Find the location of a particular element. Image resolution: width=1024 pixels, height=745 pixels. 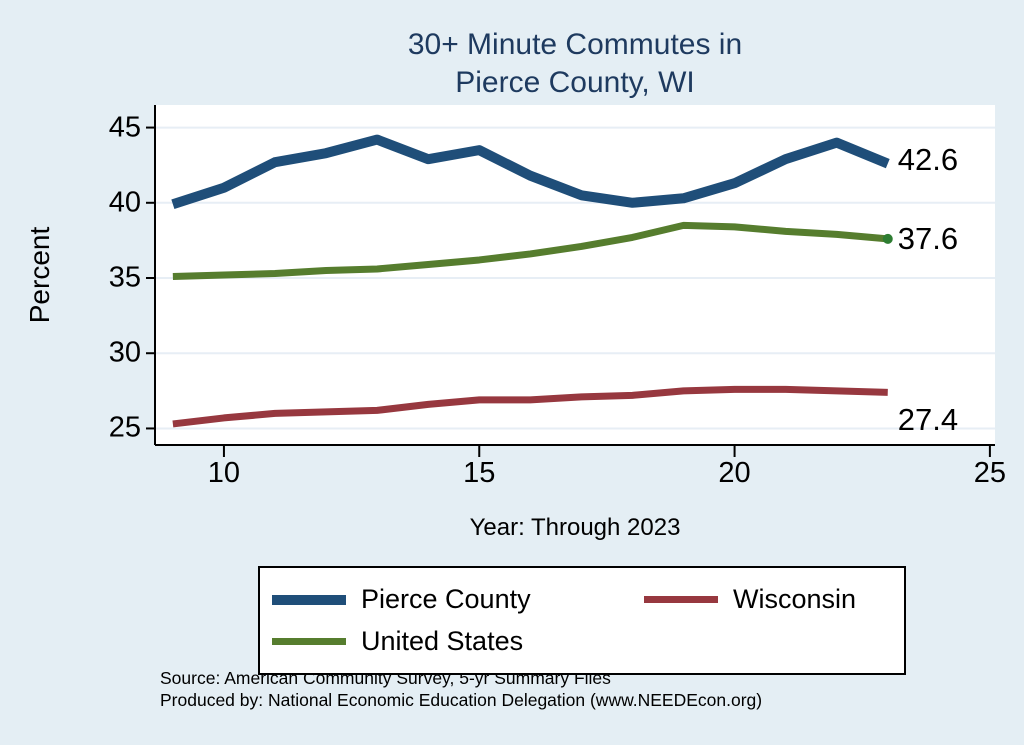

end-marker-united-states is located at coordinates (887, 238).